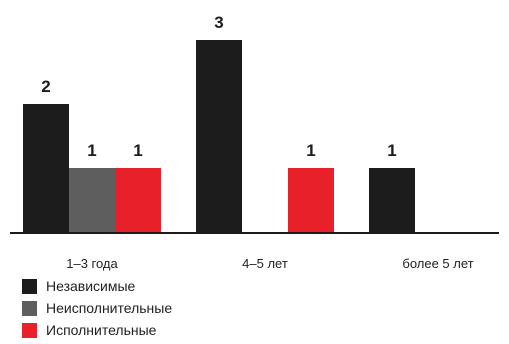  I want to click on legend-label: Неисполнительные, so click(109, 308).